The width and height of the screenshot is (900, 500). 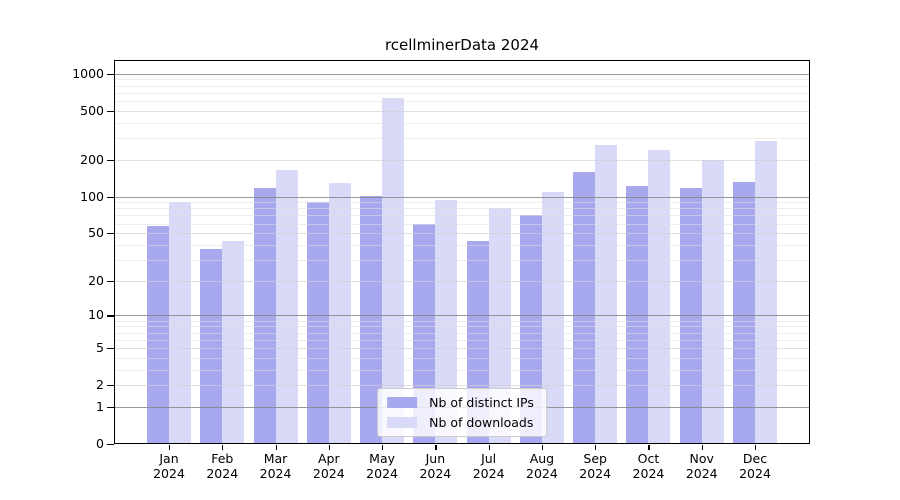 I want to click on y-tick-label-2: 2, so click(x=100, y=385).